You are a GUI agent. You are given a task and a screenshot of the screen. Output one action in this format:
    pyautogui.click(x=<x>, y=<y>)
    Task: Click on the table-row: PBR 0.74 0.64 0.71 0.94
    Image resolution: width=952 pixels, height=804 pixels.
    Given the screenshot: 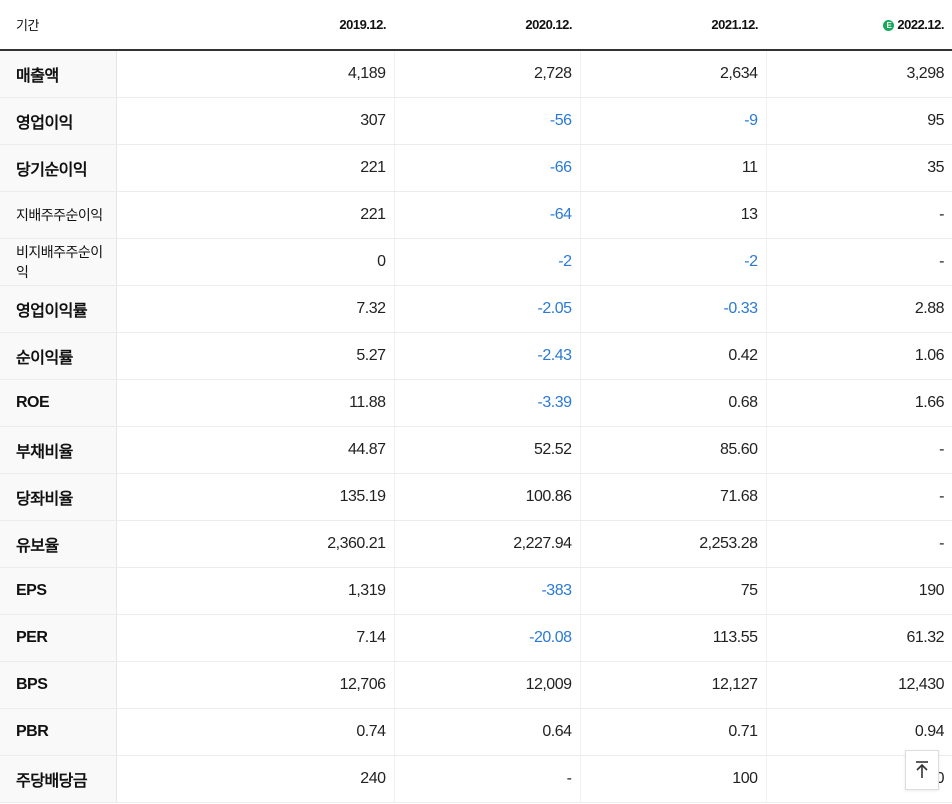 What is the action you would take?
    pyautogui.click(x=476, y=732)
    